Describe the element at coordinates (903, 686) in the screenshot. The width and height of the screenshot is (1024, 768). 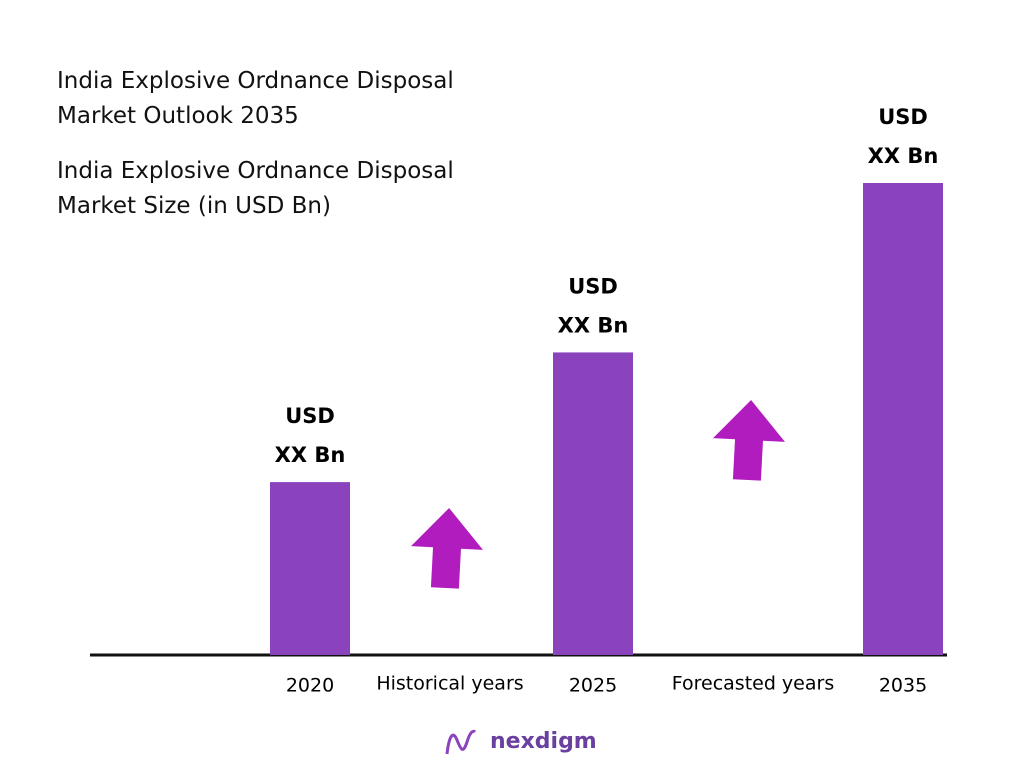
I see `x-tick-label: 2035` at that location.